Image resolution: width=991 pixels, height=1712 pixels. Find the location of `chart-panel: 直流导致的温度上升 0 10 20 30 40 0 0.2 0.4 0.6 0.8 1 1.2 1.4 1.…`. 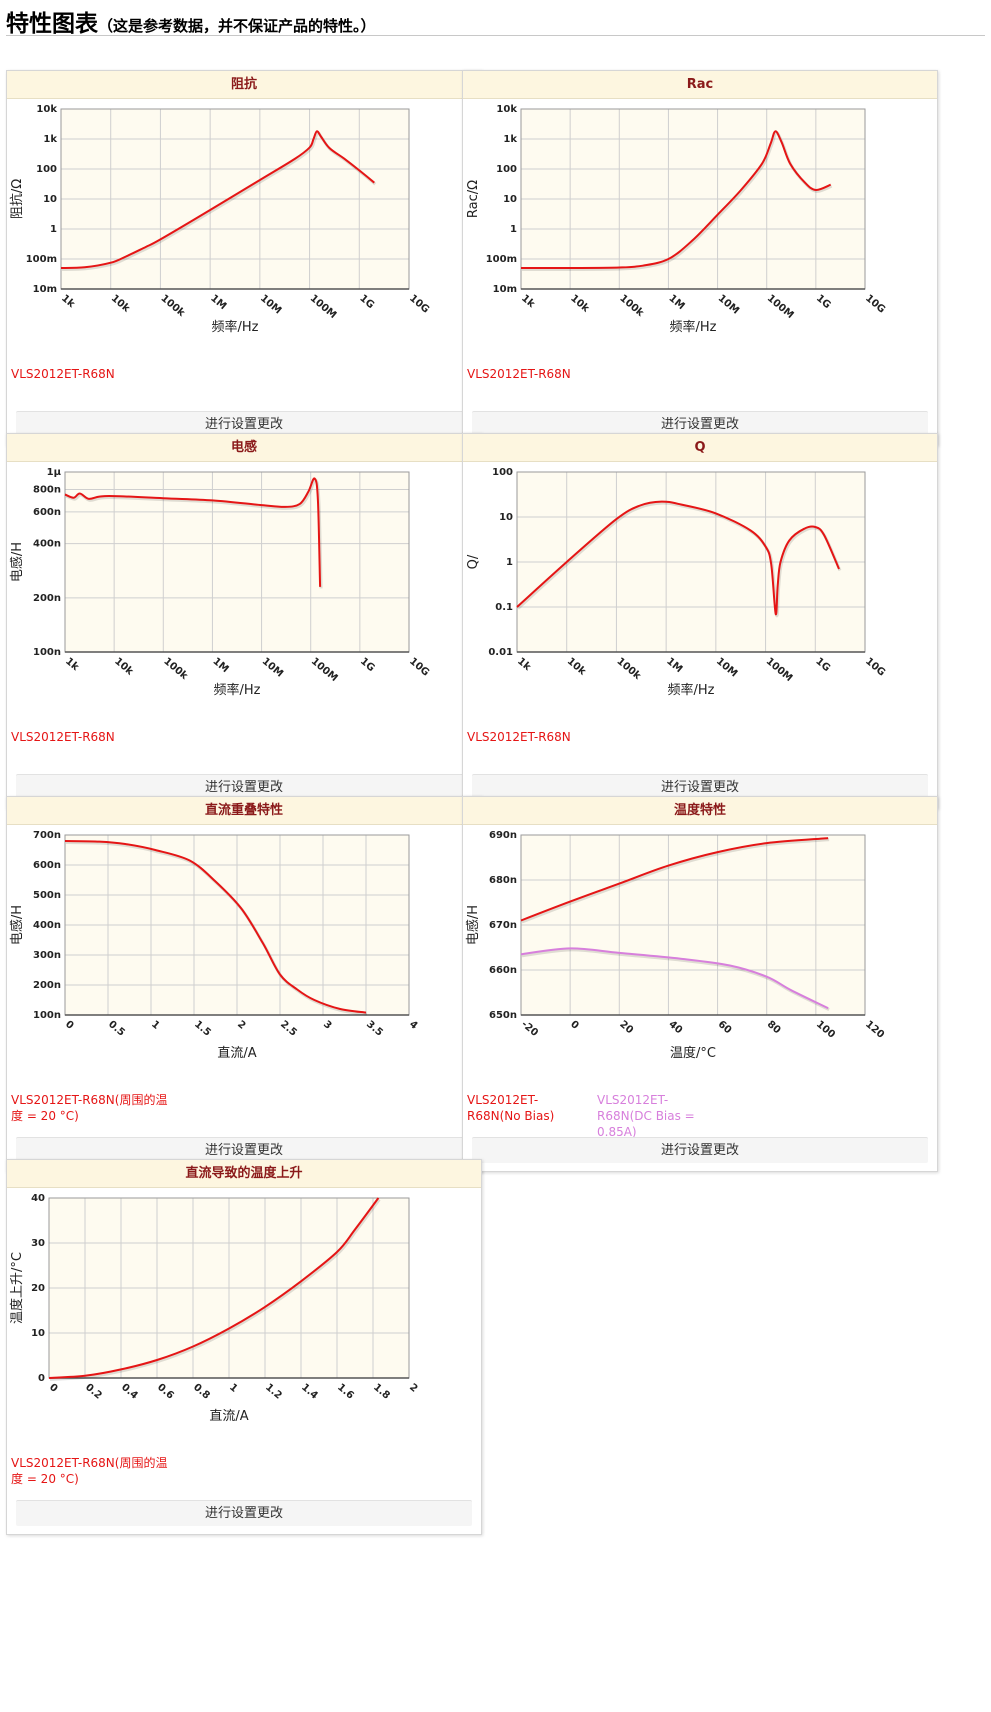

chart-panel: 直流导致的温度上升 0 10 20 30 40 0 0.2 0.4 0.6 0.8 1 1.2 1.4 1.… is located at coordinates (244, 1347).